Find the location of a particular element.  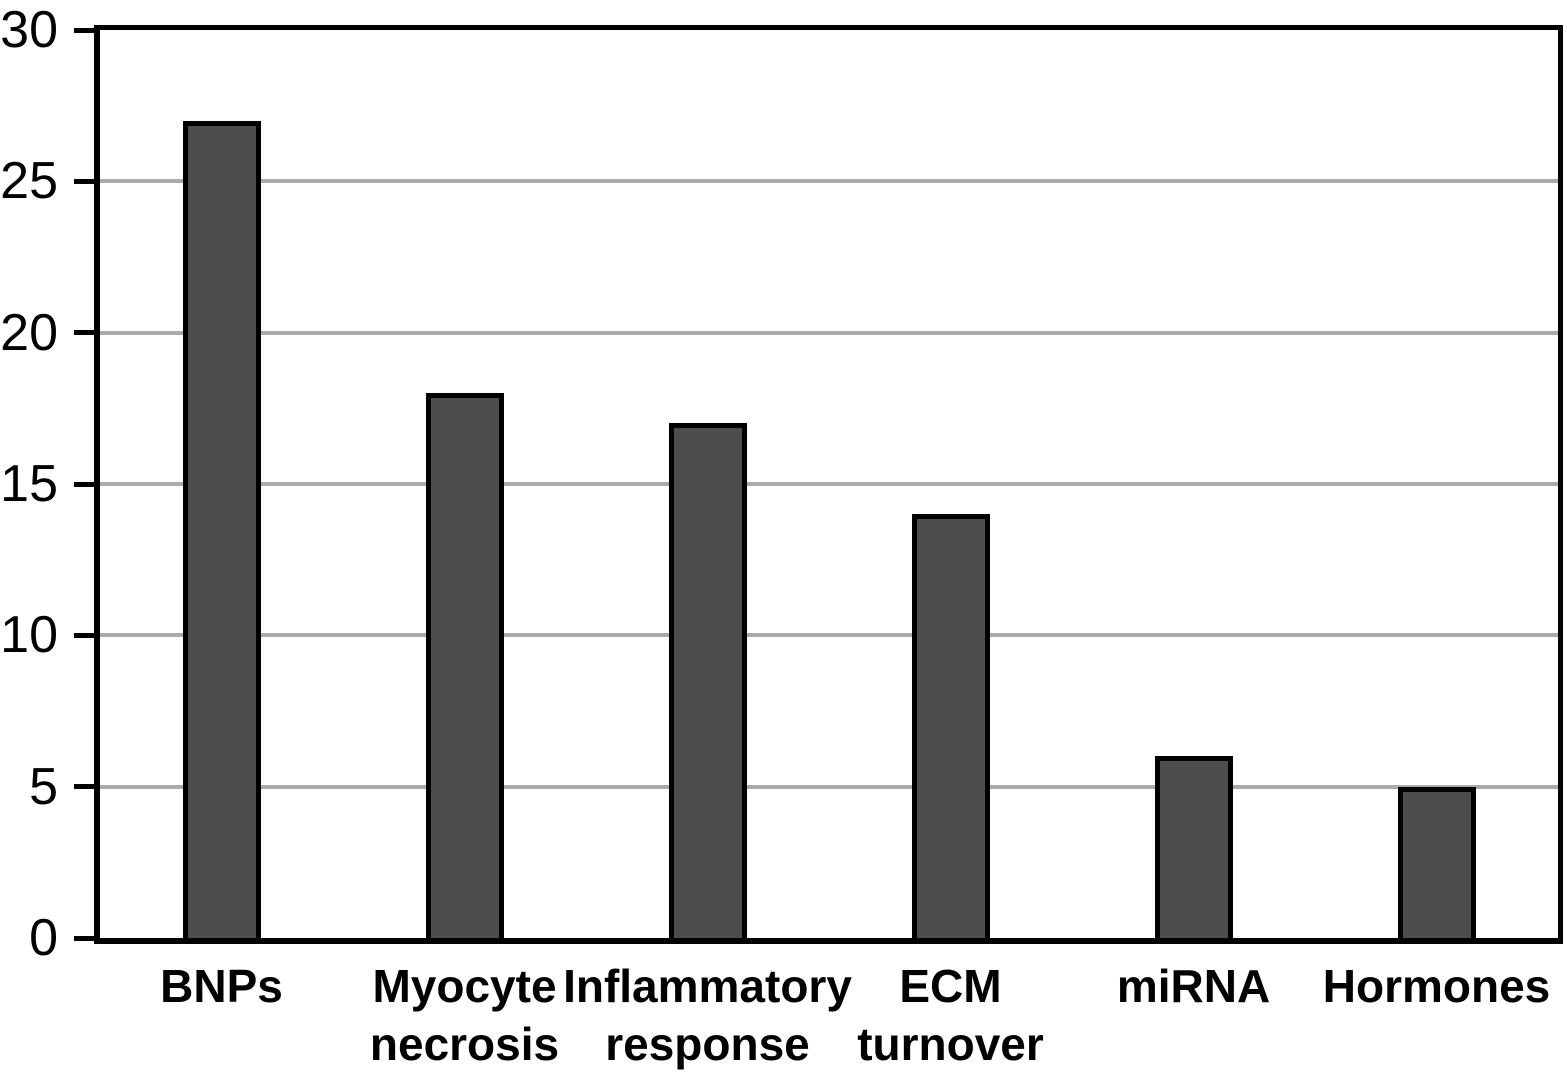

x-category-label-2: Inflammatory response is located at coordinates (707, 1015).